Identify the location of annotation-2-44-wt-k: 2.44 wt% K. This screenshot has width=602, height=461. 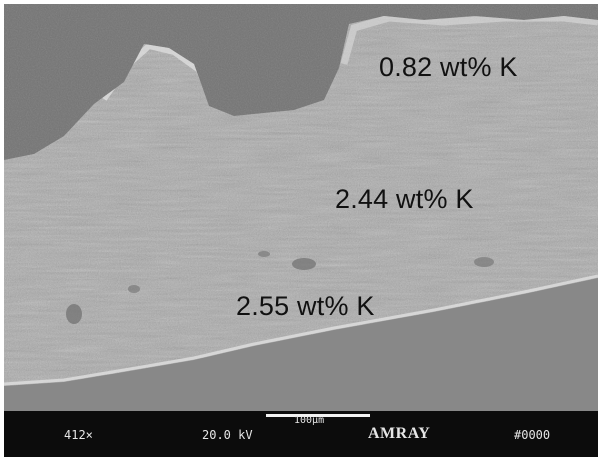
(404, 199).